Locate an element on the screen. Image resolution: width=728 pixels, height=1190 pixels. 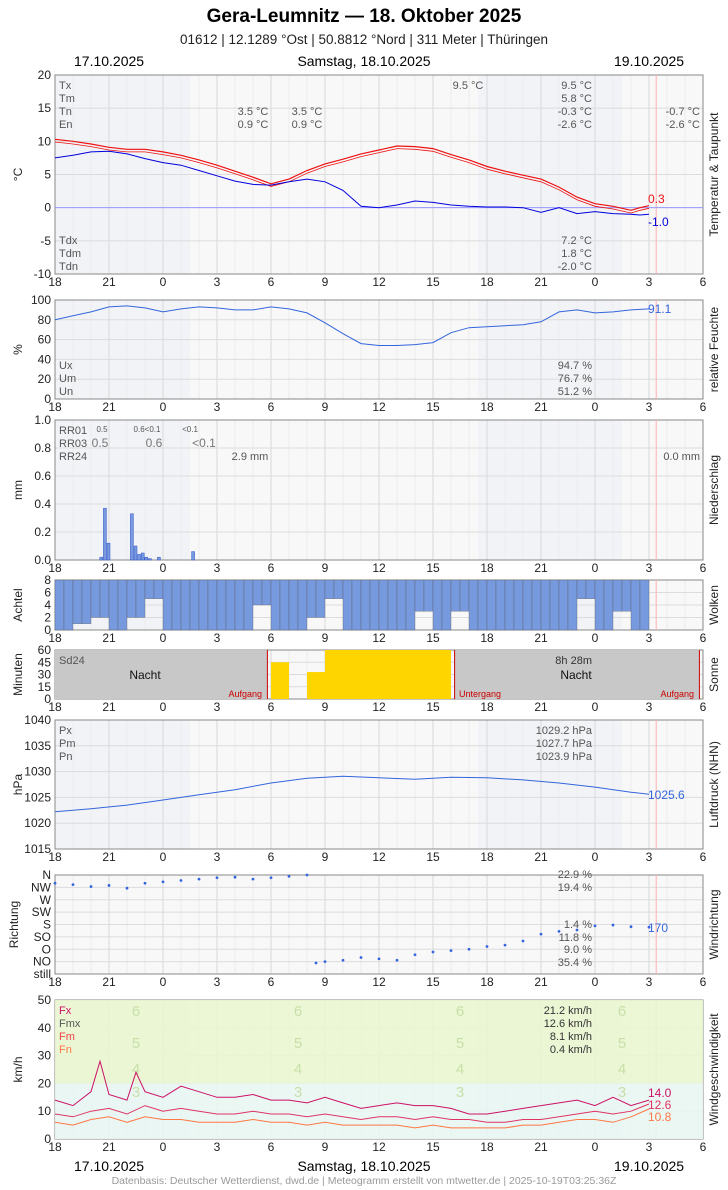
sunshine-x-tick: 21 is located at coordinates (109, 707).